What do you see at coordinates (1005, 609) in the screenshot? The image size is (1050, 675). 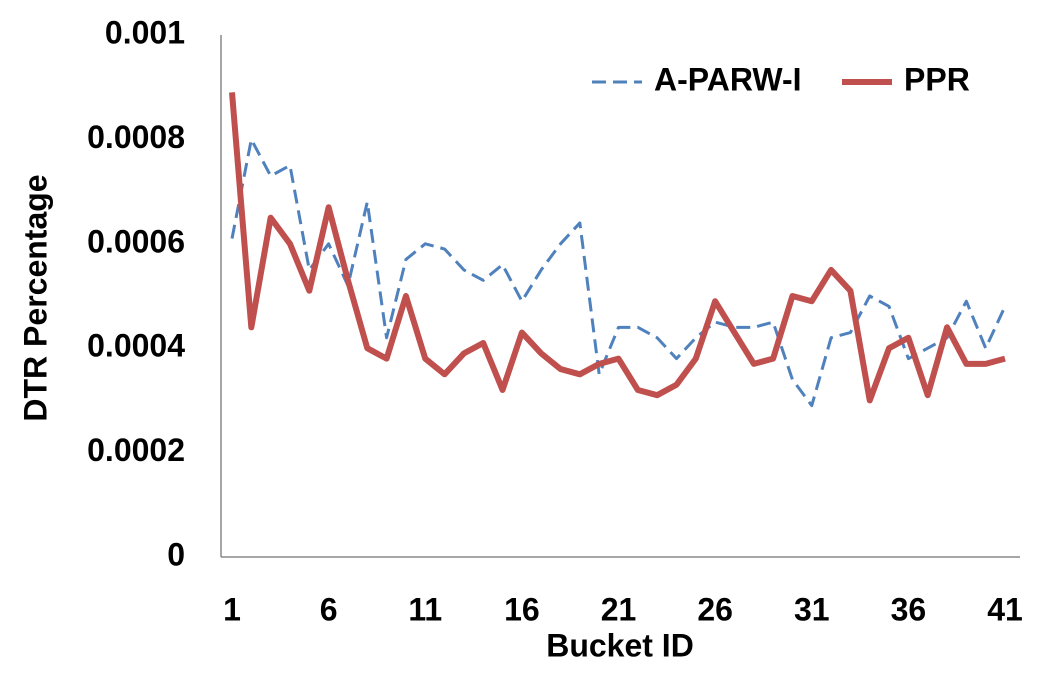 I see `x-tick-label: 41` at bounding box center [1005, 609].